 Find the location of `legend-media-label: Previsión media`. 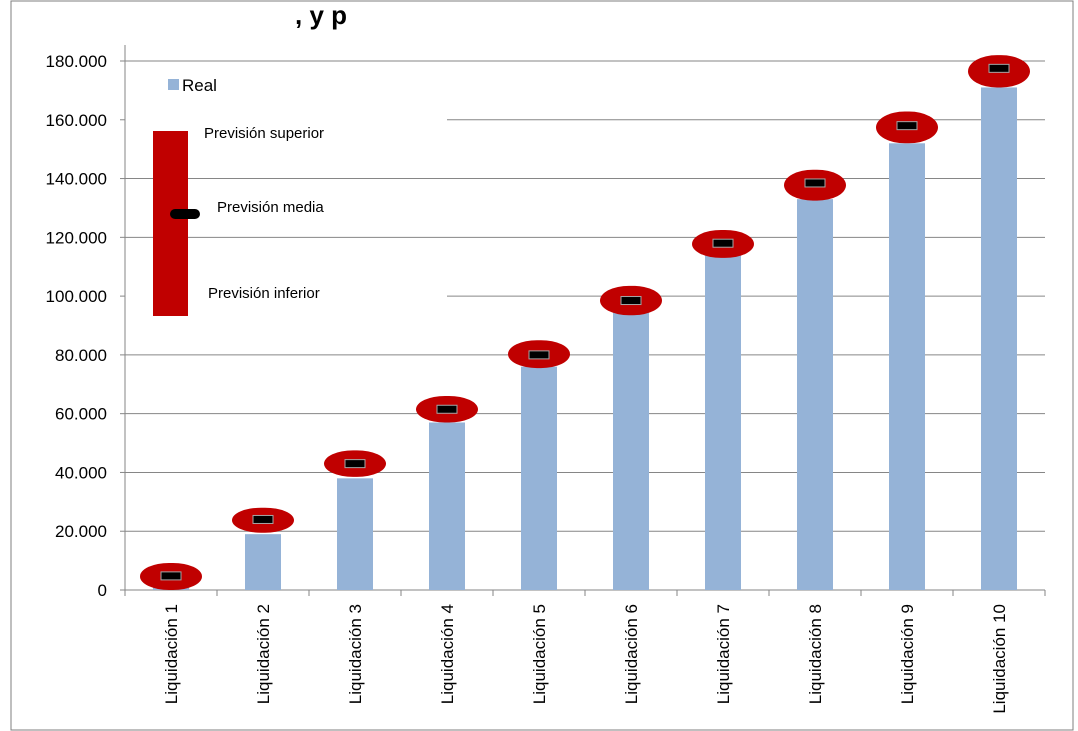

legend-media-label: Previsión media is located at coordinates (270, 207).